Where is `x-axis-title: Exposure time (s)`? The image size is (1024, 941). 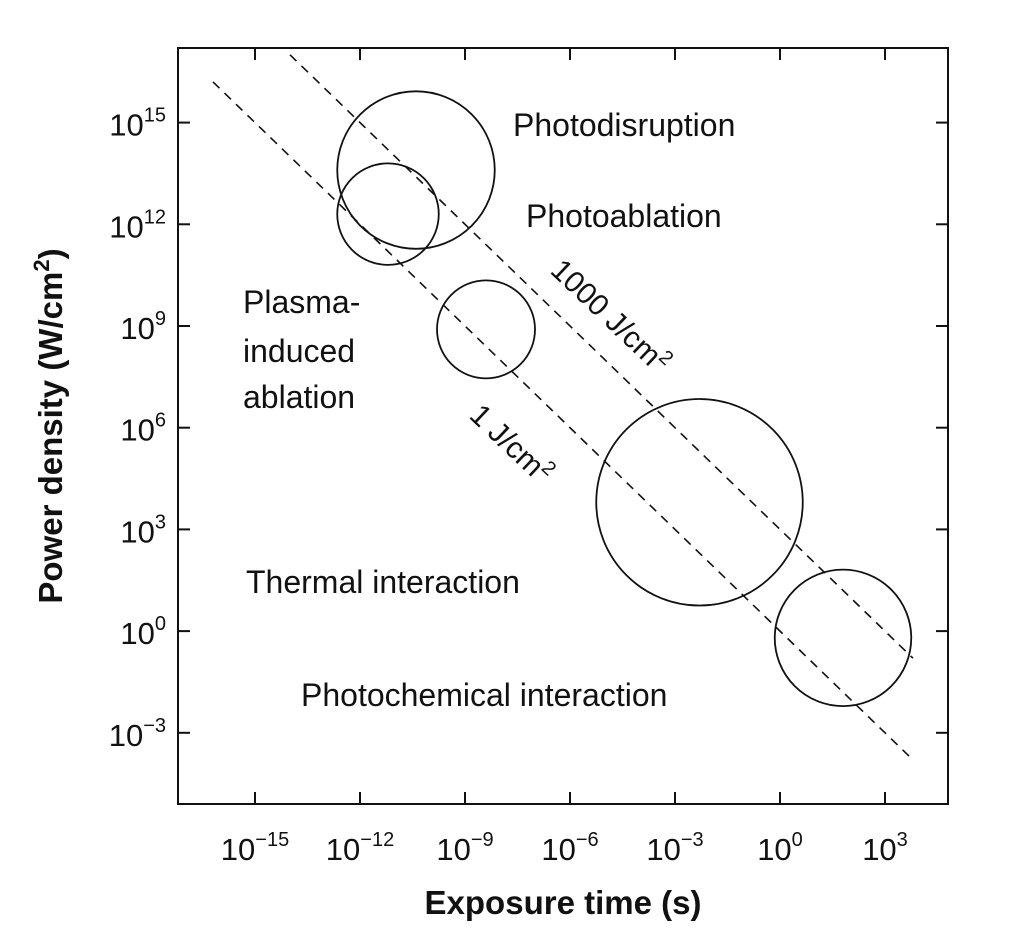 x-axis-title: Exposure time (s) is located at coordinates (563, 902).